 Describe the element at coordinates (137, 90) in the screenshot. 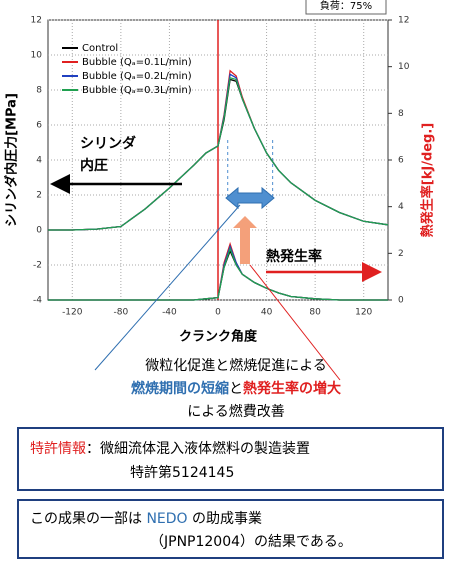

I see `legend-label: Bubble (Qₐ=0.3L/min)` at that location.